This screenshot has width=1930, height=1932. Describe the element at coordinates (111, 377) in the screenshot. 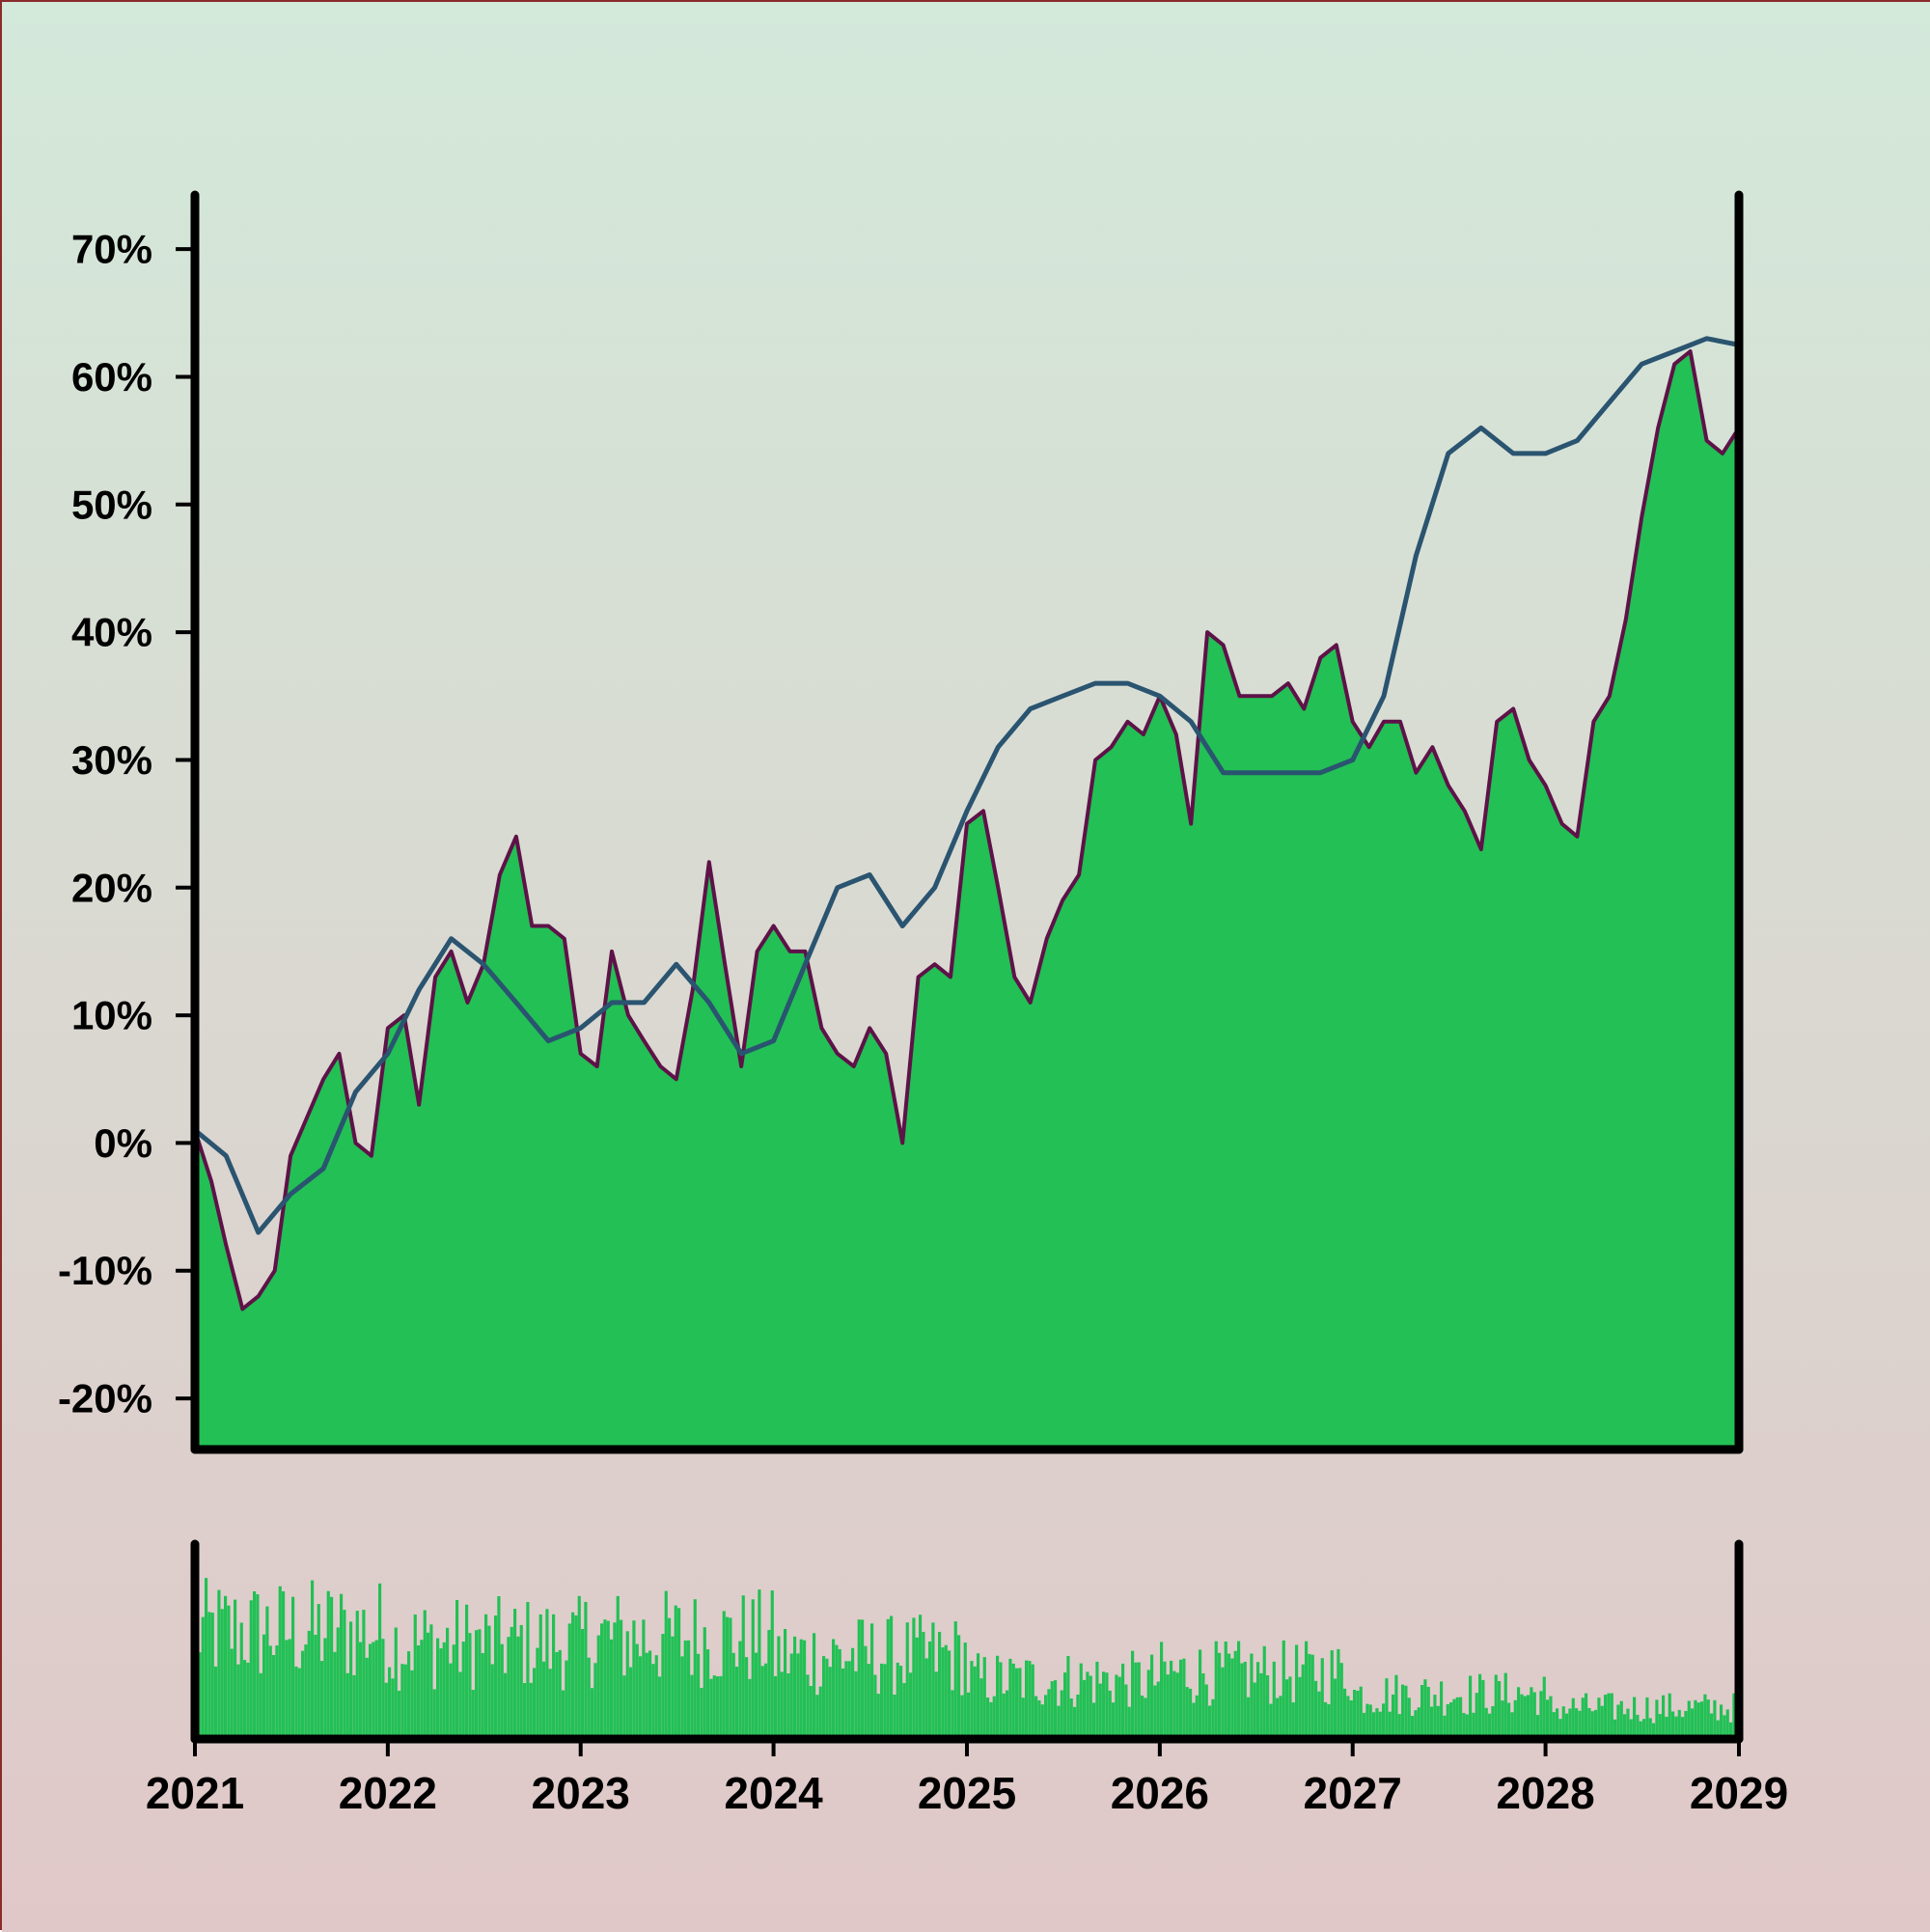

I see `y-tick-label: 60%` at that location.